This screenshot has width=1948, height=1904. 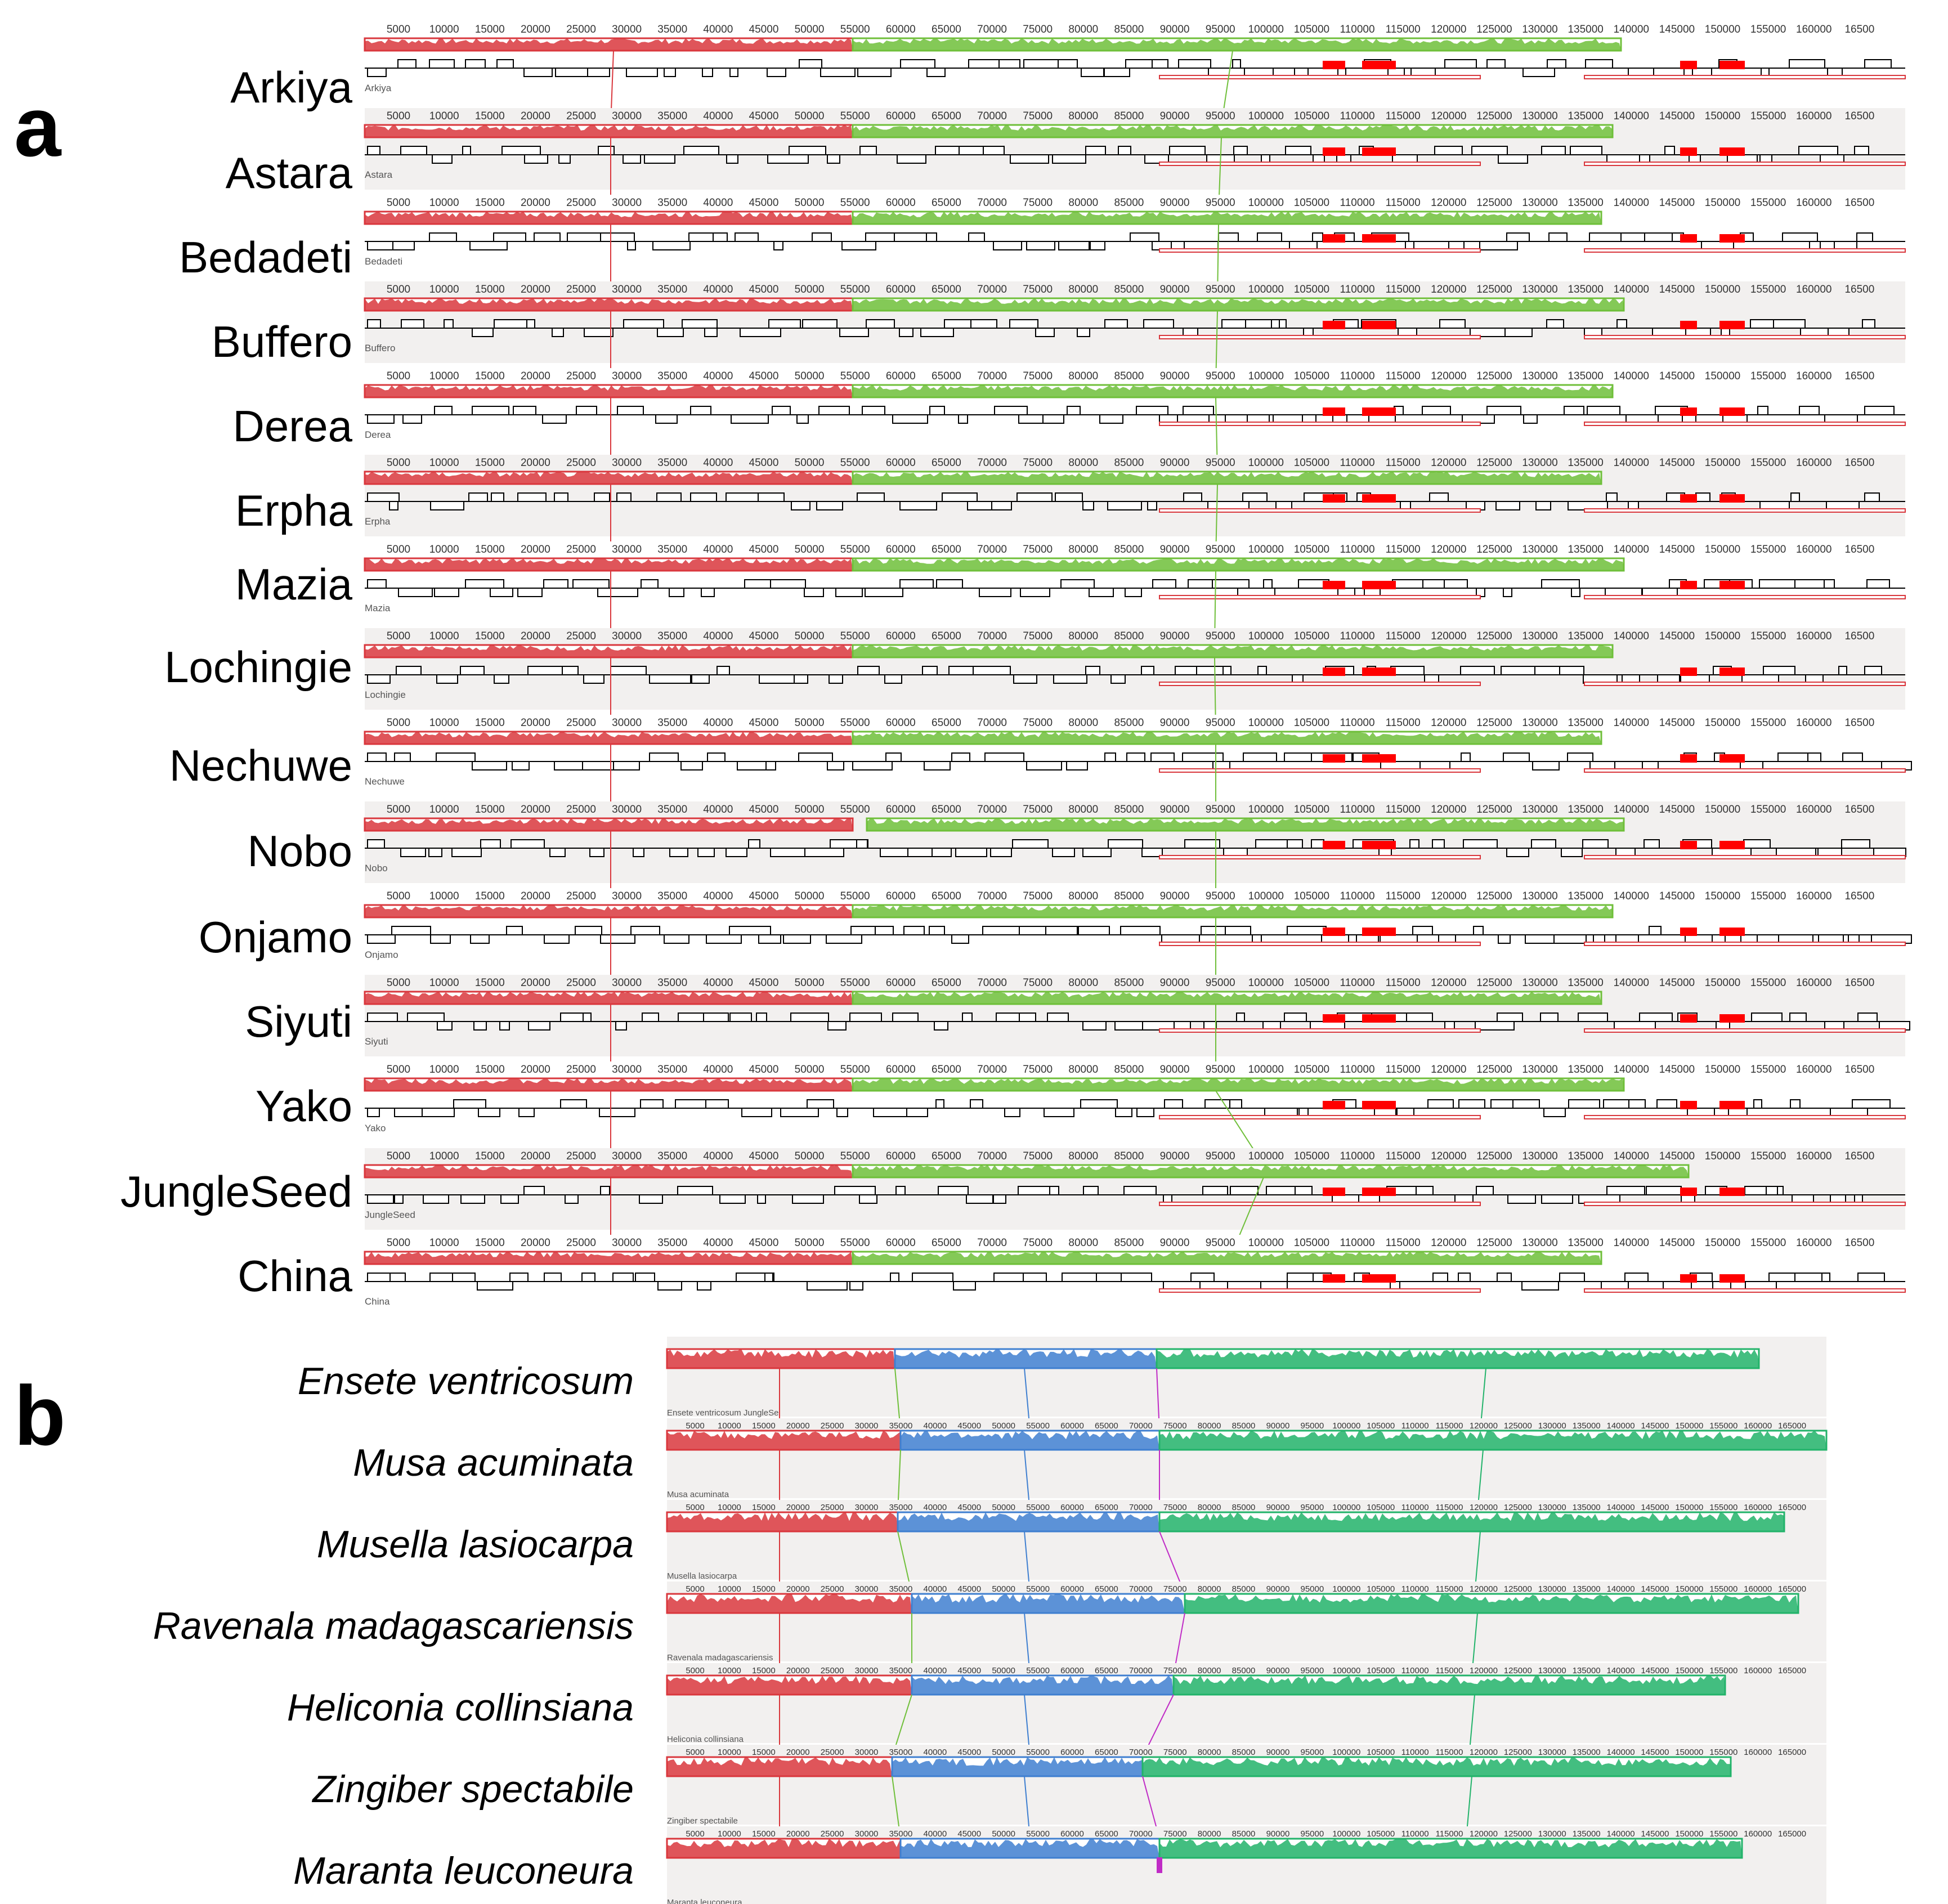 I want to click on tick-label: 145000, so click(x=1677, y=1243).